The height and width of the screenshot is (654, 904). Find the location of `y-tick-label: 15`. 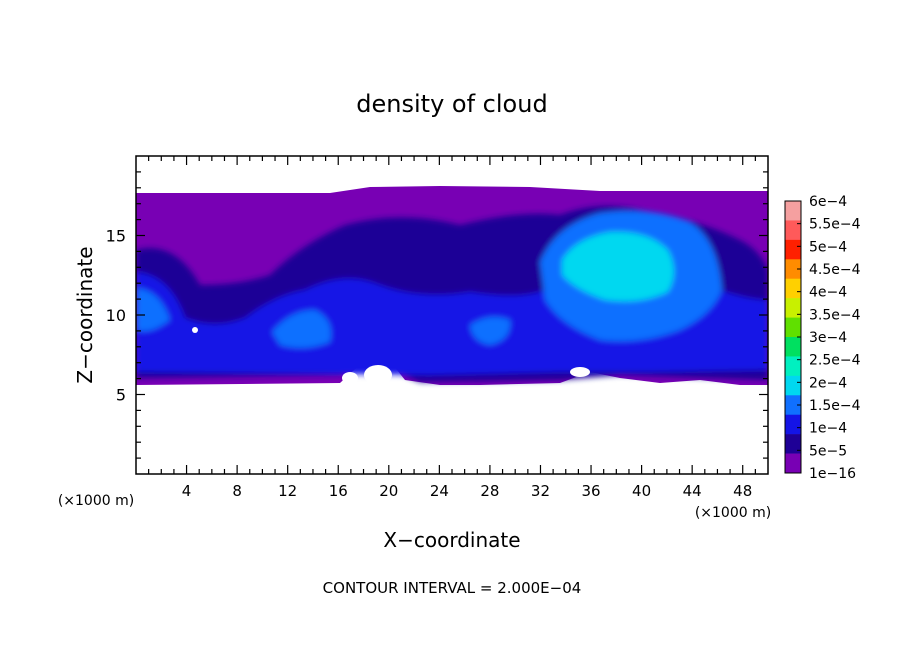

y-tick-label: 15 is located at coordinates (116, 236).